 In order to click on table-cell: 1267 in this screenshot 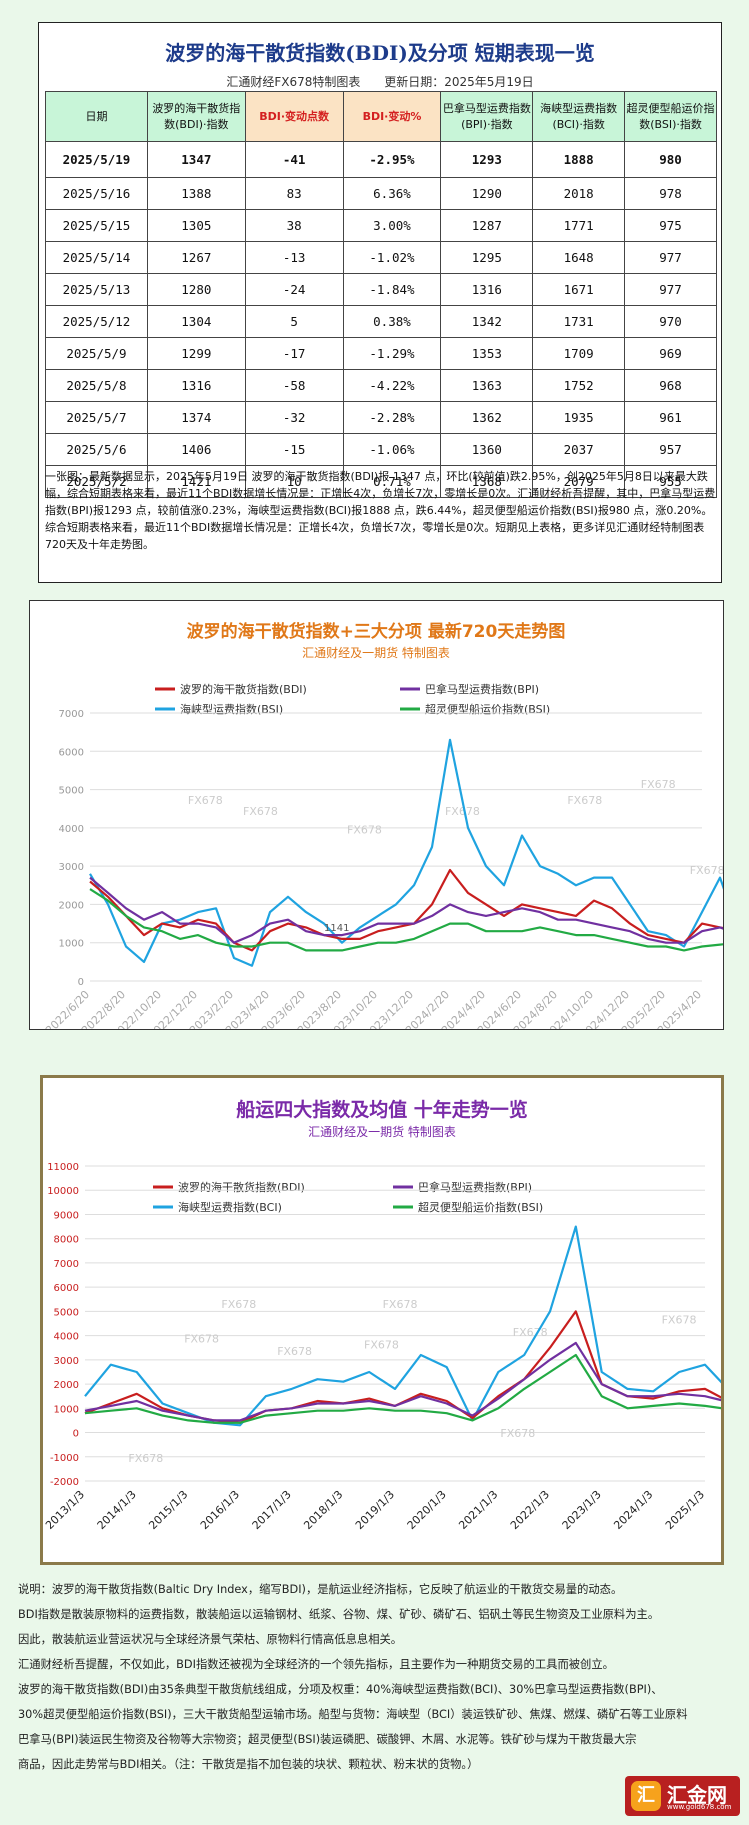, I will do `click(196, 257)`.